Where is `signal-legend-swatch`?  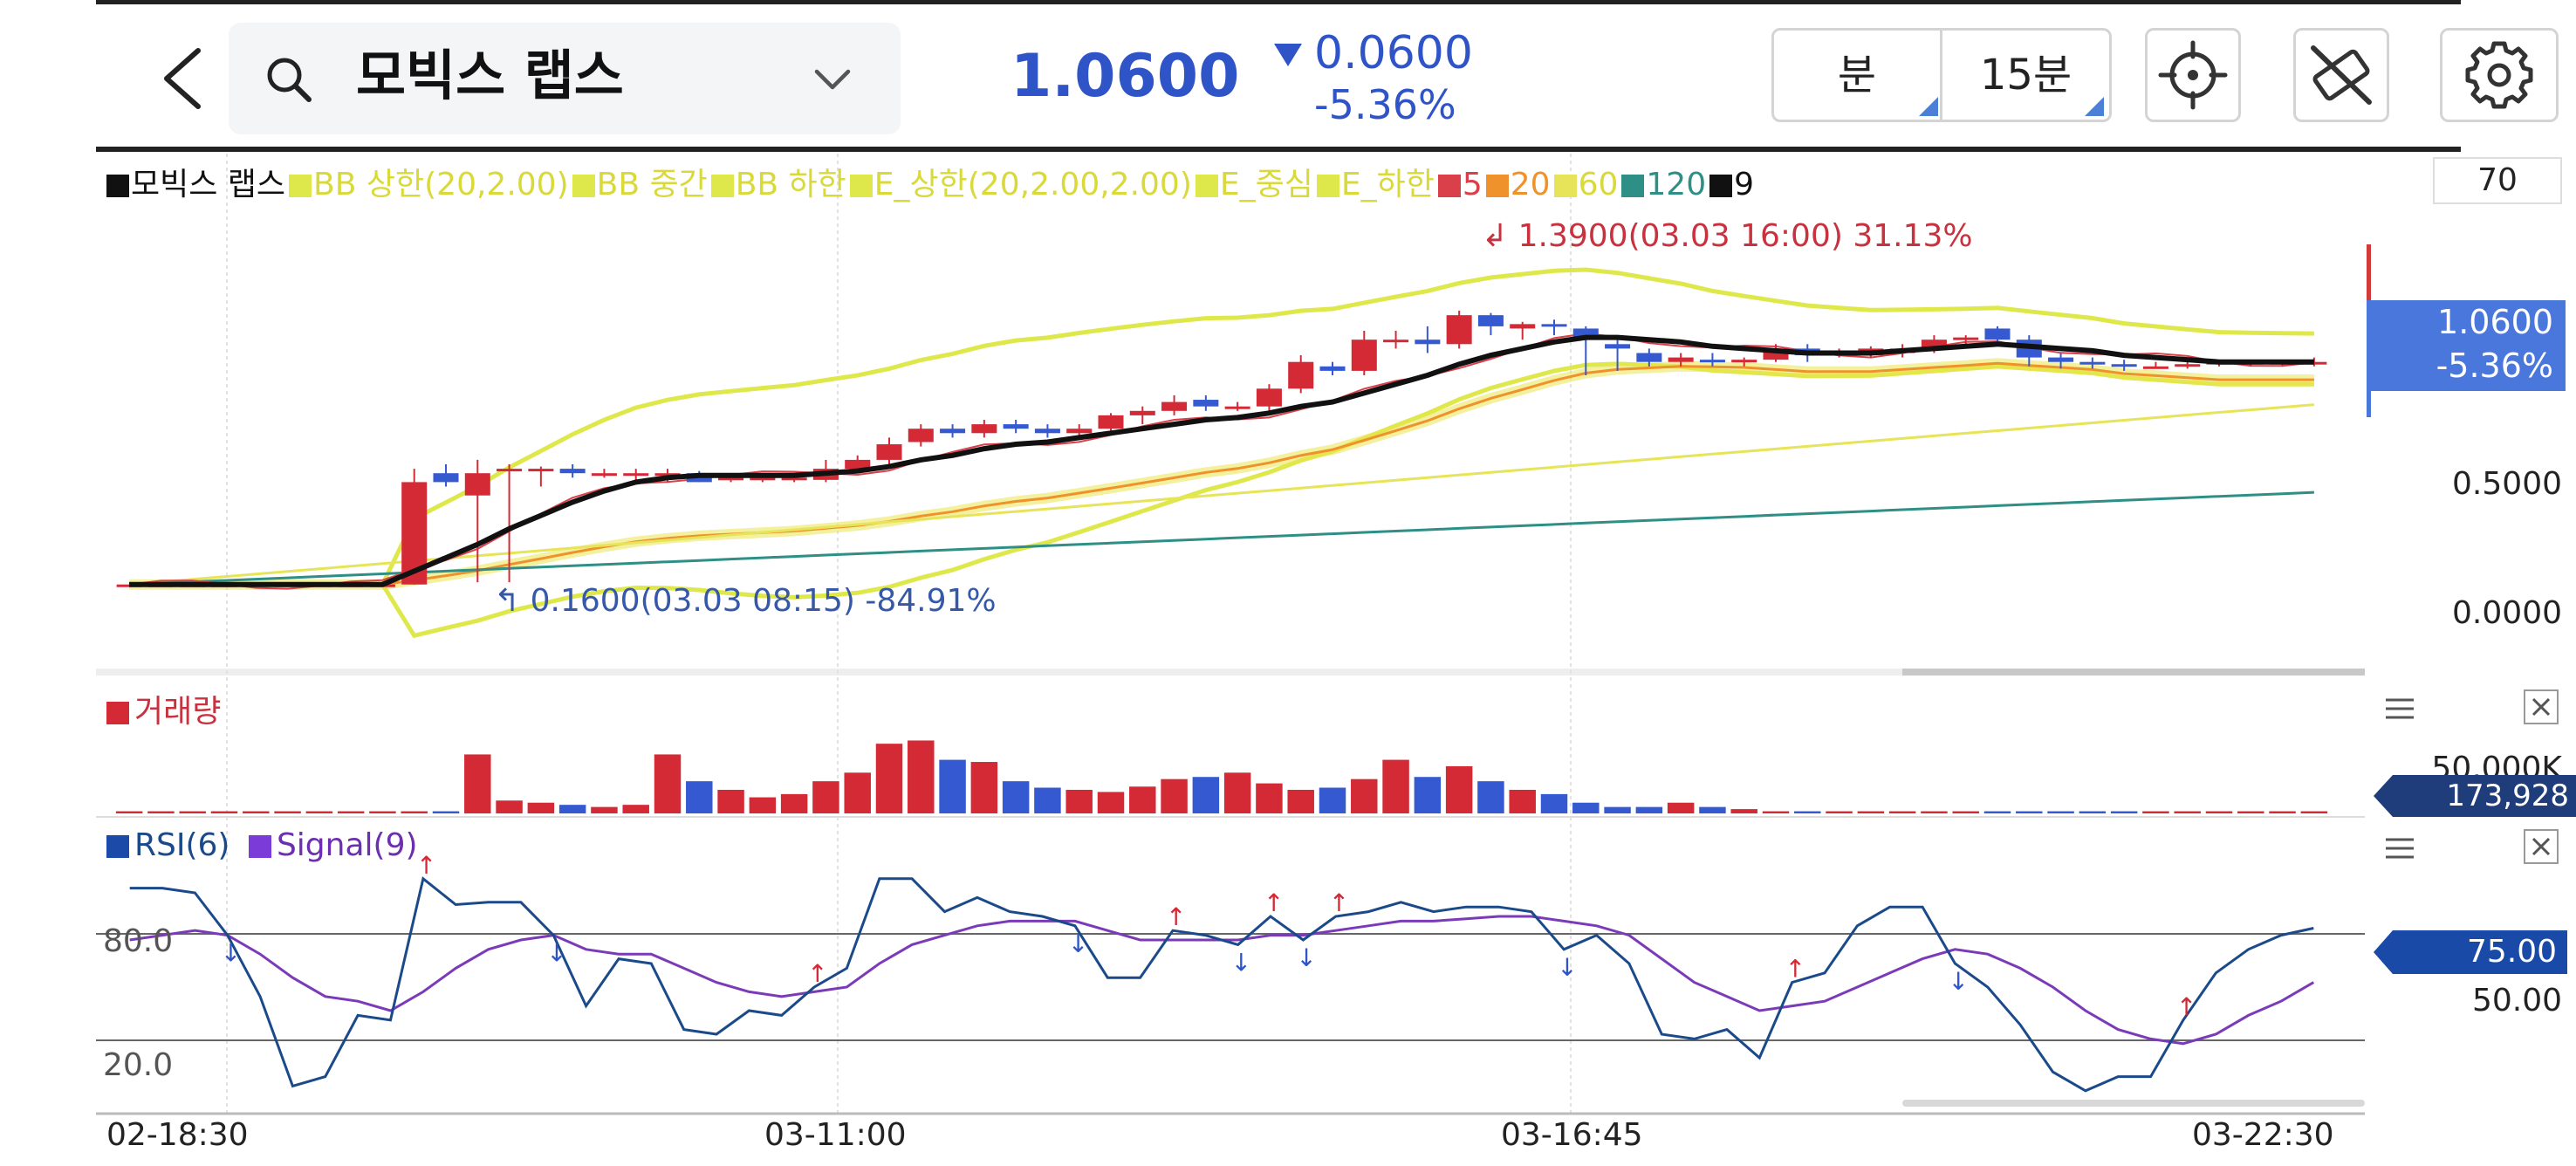 signal-legend-swatch is located at coordinates (259, 846).